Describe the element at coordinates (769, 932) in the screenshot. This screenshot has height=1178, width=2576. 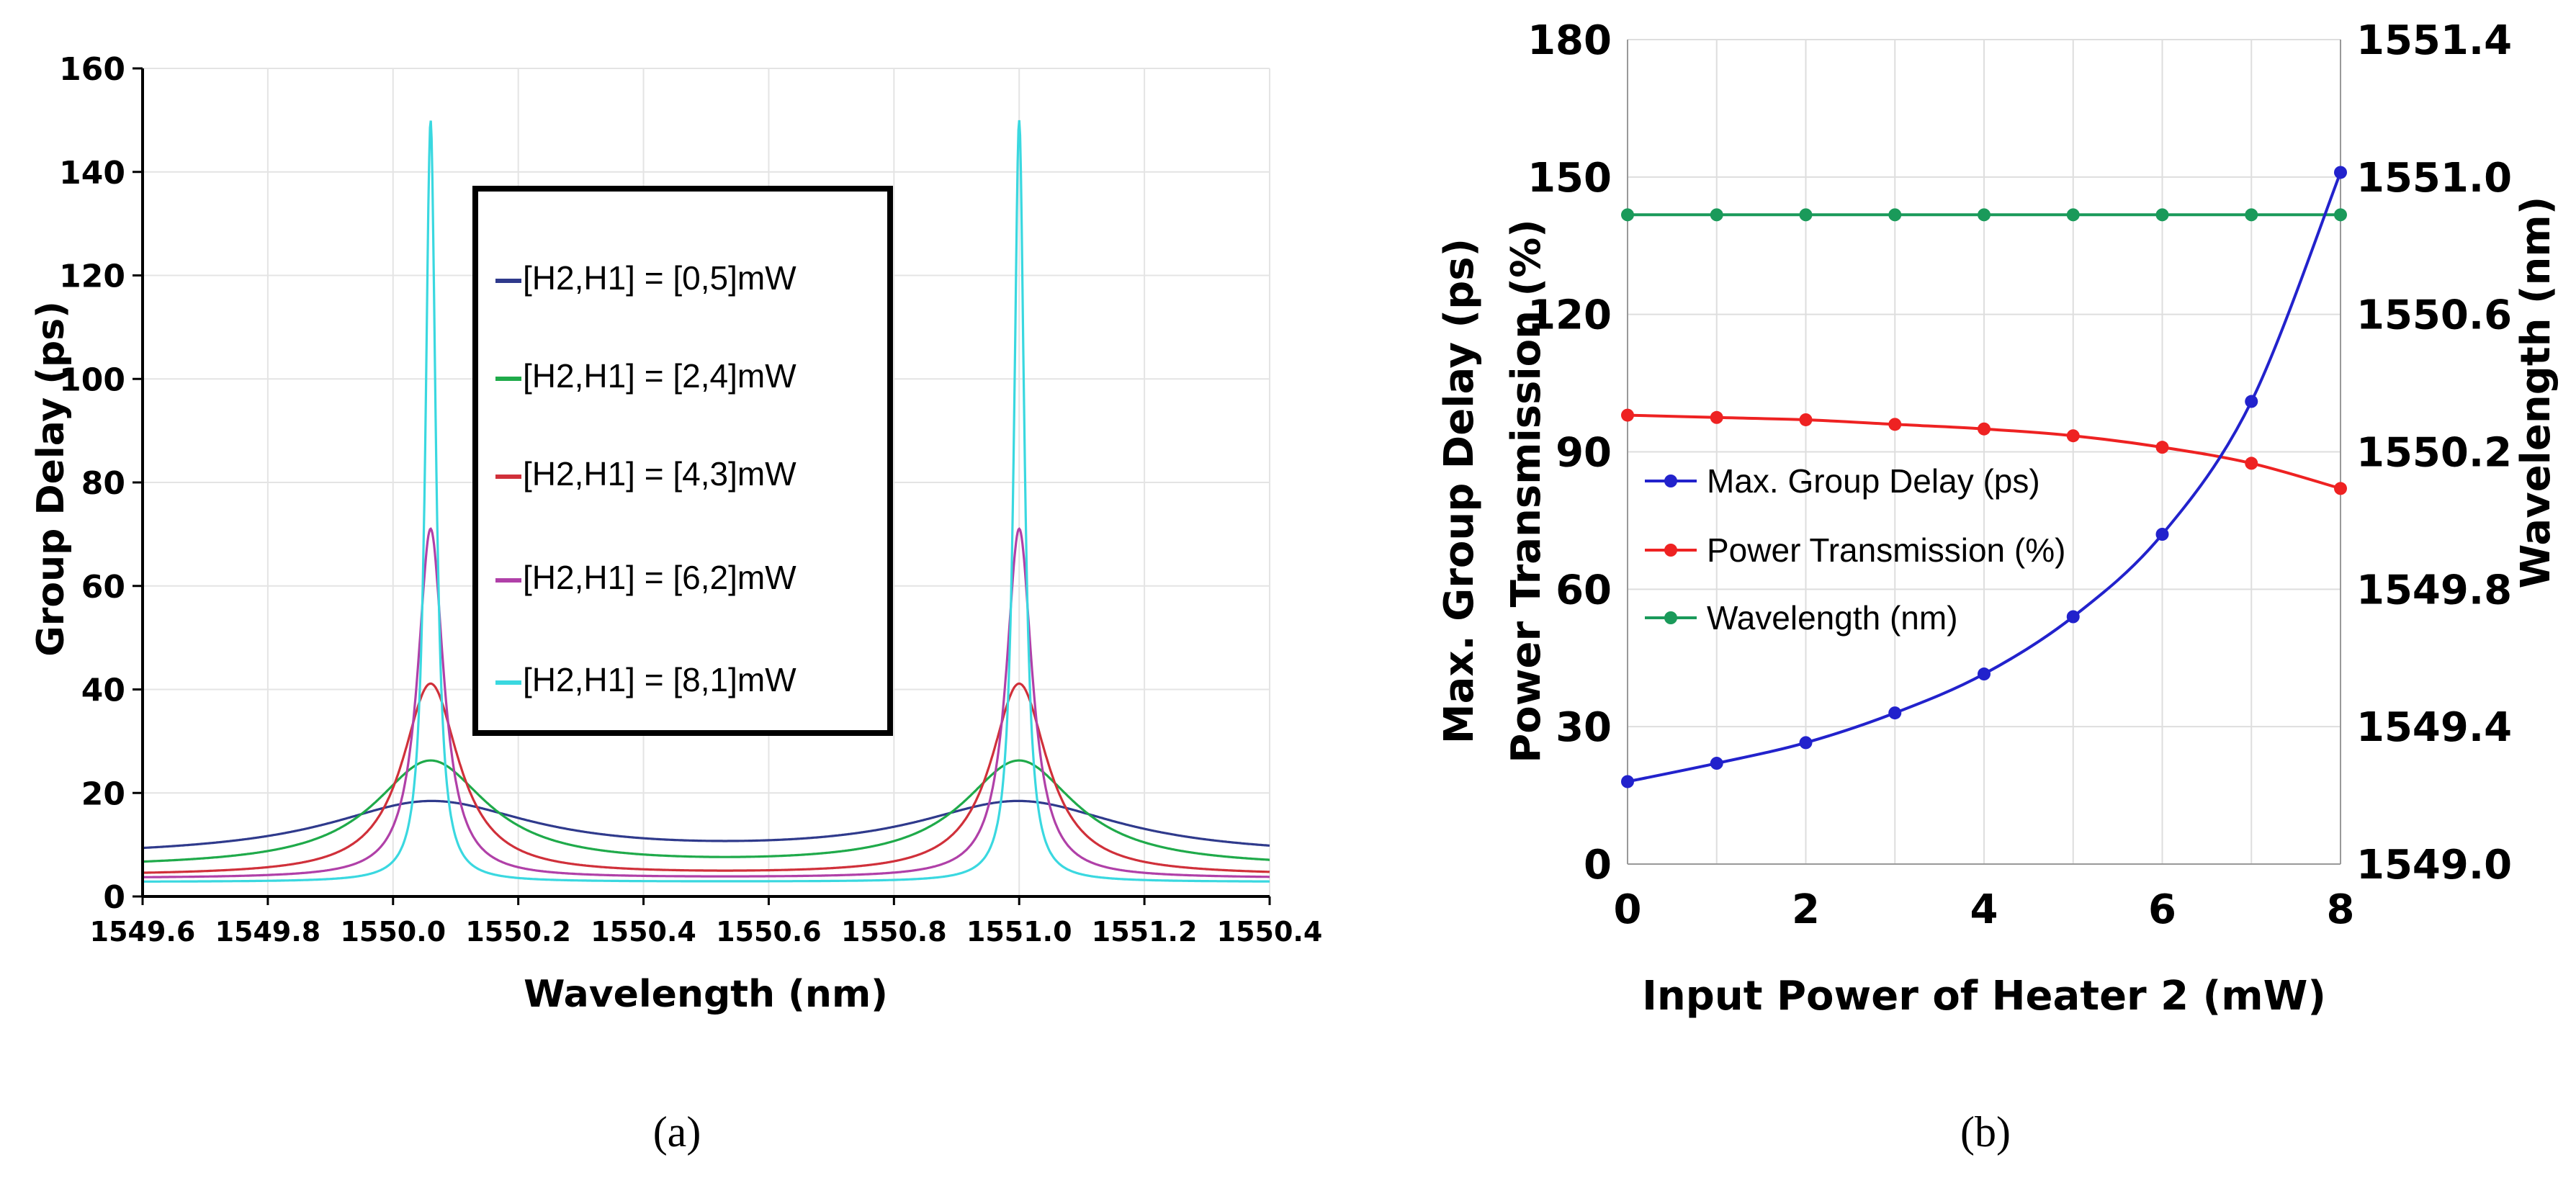
I see `chart-a-x-tick-label: 1550.6` at that location.